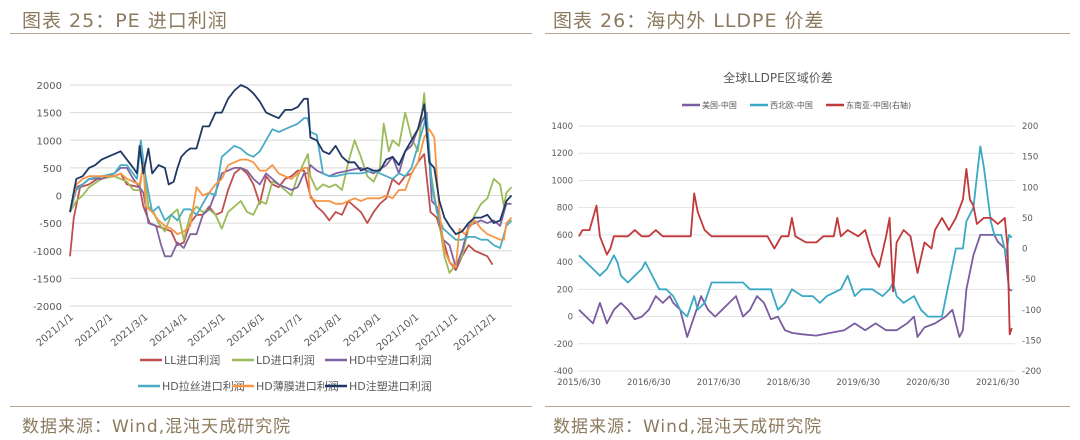 The height and width of the screenshot is (440, 1080). Describe the element at coordinates (398, 332) in the screenshot. I see `x-tick-label: 2021/10/1` at that location.